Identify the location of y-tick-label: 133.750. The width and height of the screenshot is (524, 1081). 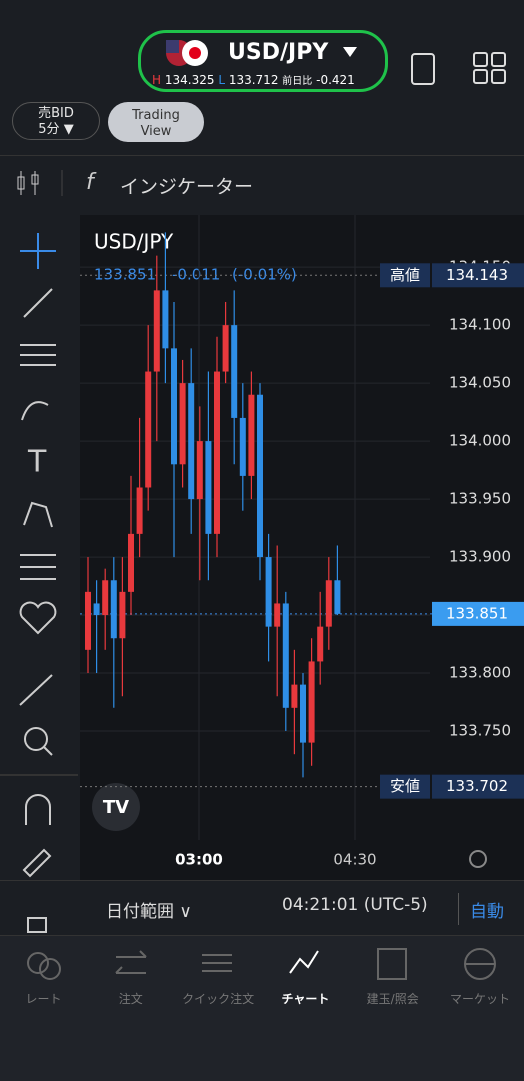
(480, 731).